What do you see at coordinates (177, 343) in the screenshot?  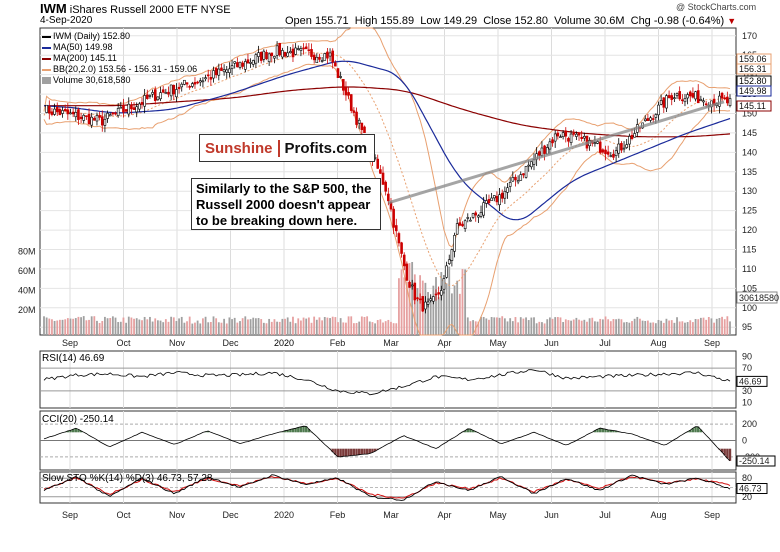 I see `month-label: Nov` at bounding box center [177, 343].